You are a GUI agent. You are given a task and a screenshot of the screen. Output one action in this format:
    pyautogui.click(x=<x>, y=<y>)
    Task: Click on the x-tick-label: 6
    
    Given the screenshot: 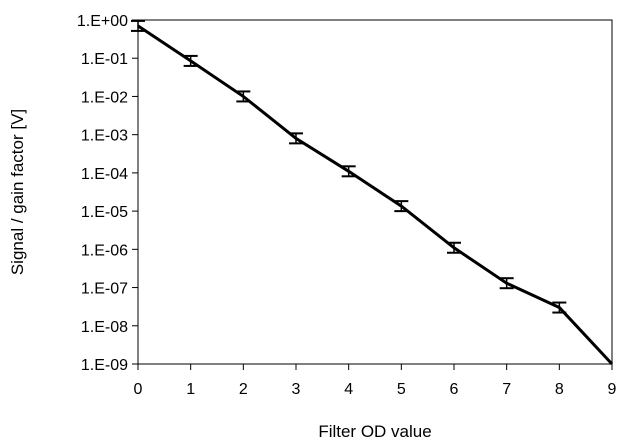 What is the action you would take?
    pyautogui.click(x=454, y=389)
    